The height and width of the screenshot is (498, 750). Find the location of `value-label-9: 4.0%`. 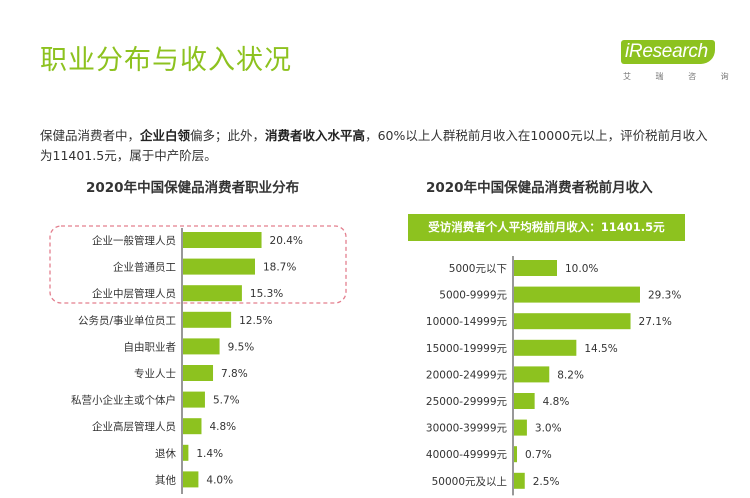

value-label-9: 4.0% is located at coordinates (219, 480).